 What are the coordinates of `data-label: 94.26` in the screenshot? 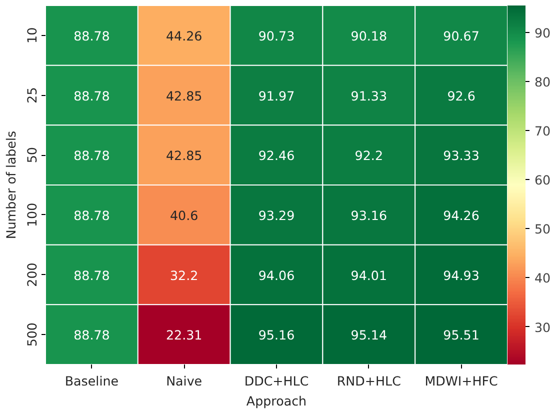 It's located at (461, 215).